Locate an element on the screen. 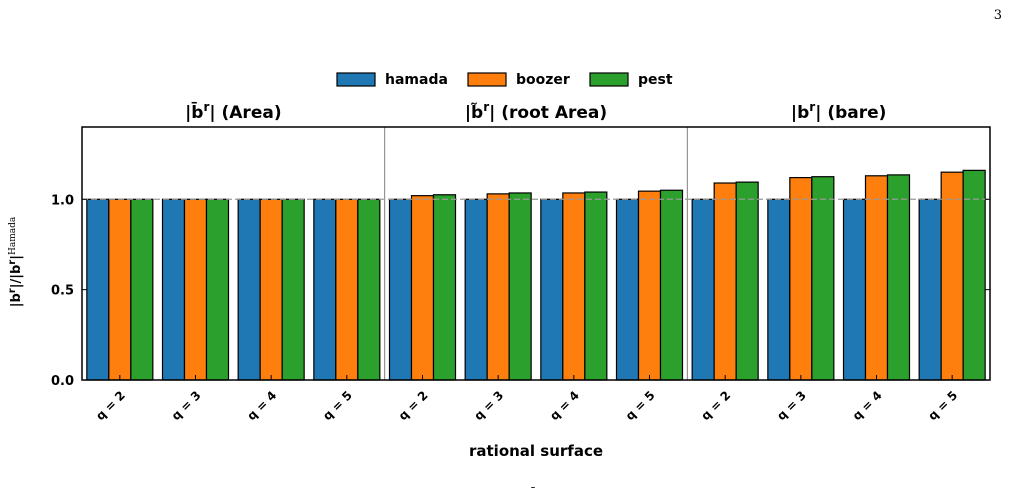 The image size is (1012, 503). y-tick-label: 1.0 is located at coordinates (62, 200).